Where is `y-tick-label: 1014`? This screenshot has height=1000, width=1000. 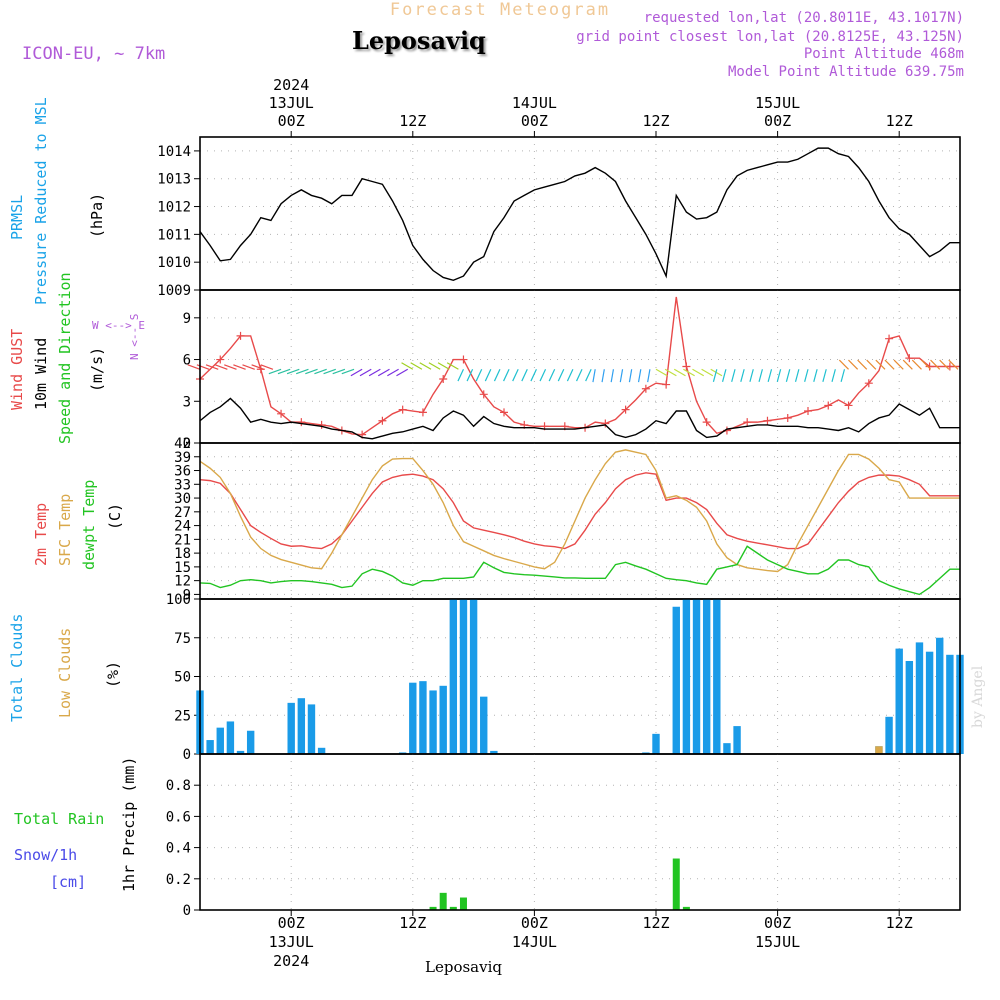
y-tick-label: 1014 is located at coordinates (174, 152).